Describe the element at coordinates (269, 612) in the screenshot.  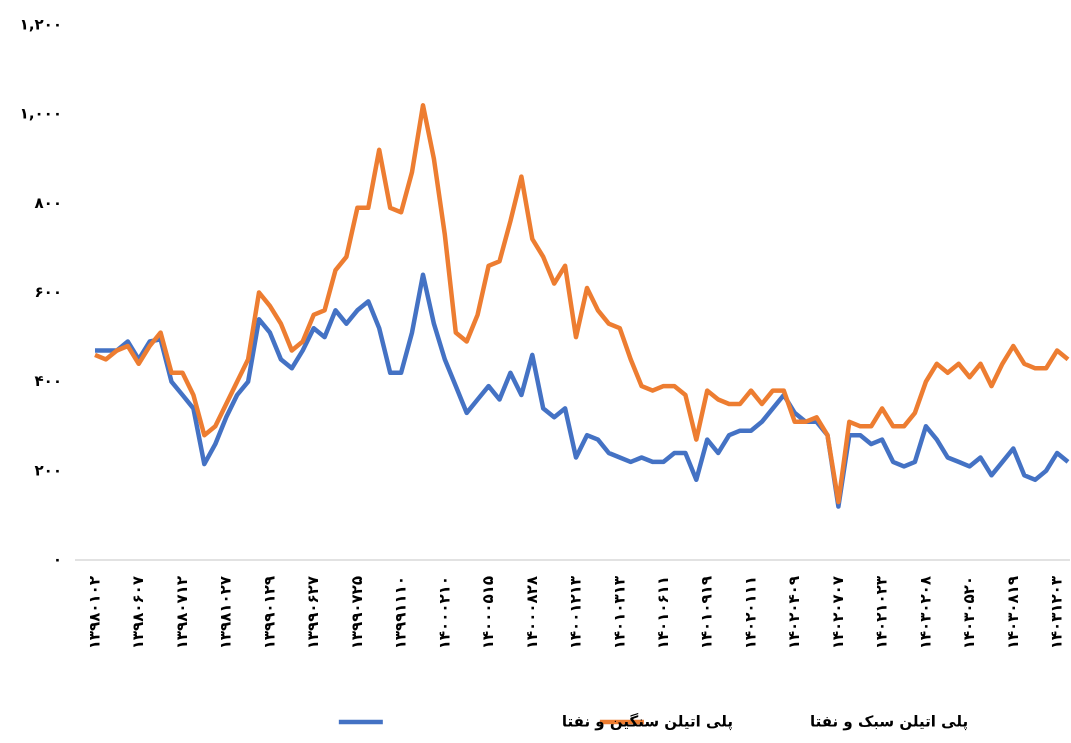
I see `x-tick-label: ۱۳۹۹۰۱۲۹` at that location.